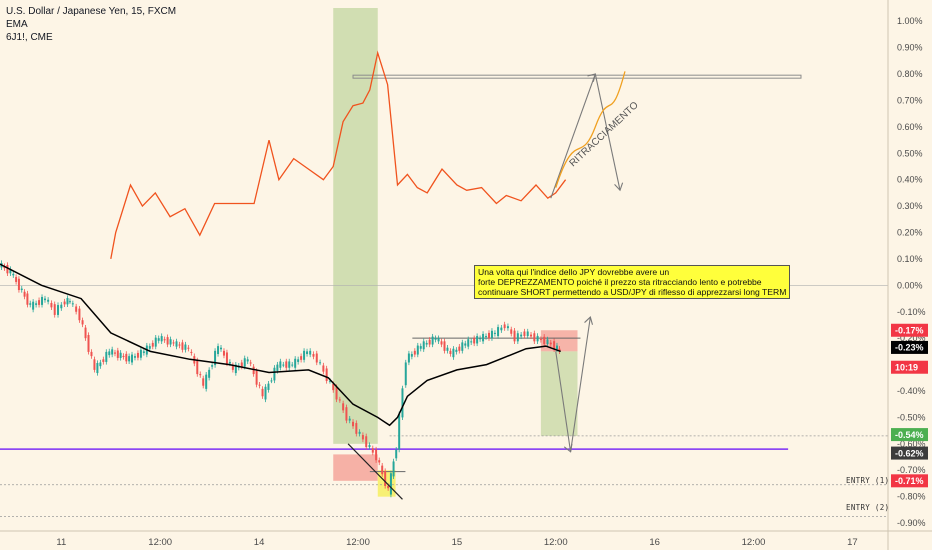  What do you see at coordinates (91, 11) in the screenshot?
I see `symbol-title: U.S. Dollar / Japanese Yen, 15, FXCM` at bounding box center [91, 11].